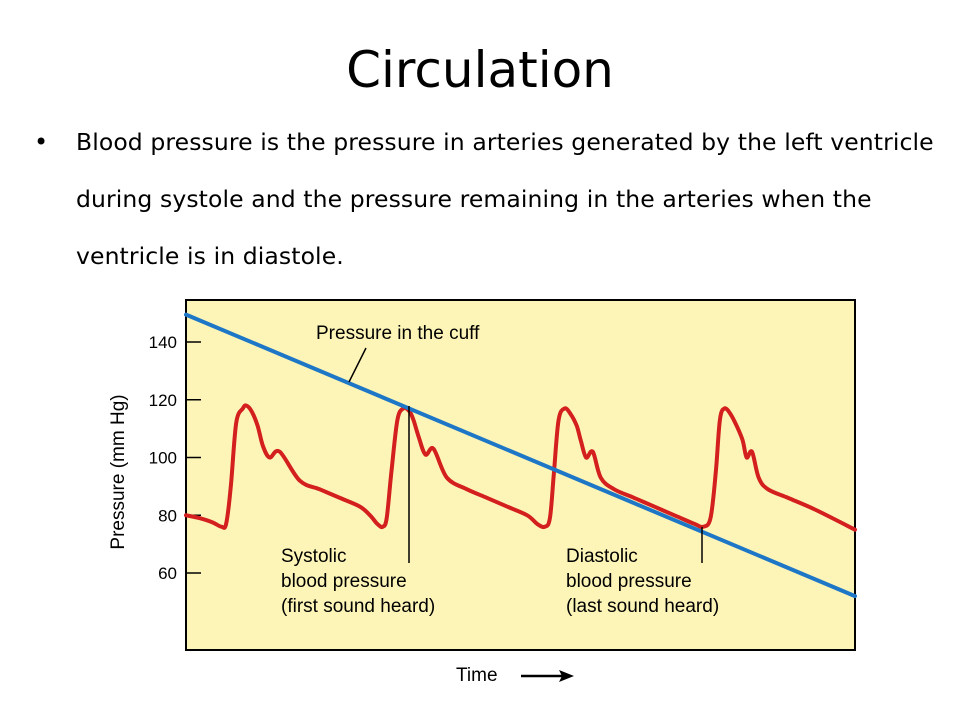 Image resolution: width=960 pixels, height=720 pixels. I want to click on y-tick-label: 120, so click(163, 400).